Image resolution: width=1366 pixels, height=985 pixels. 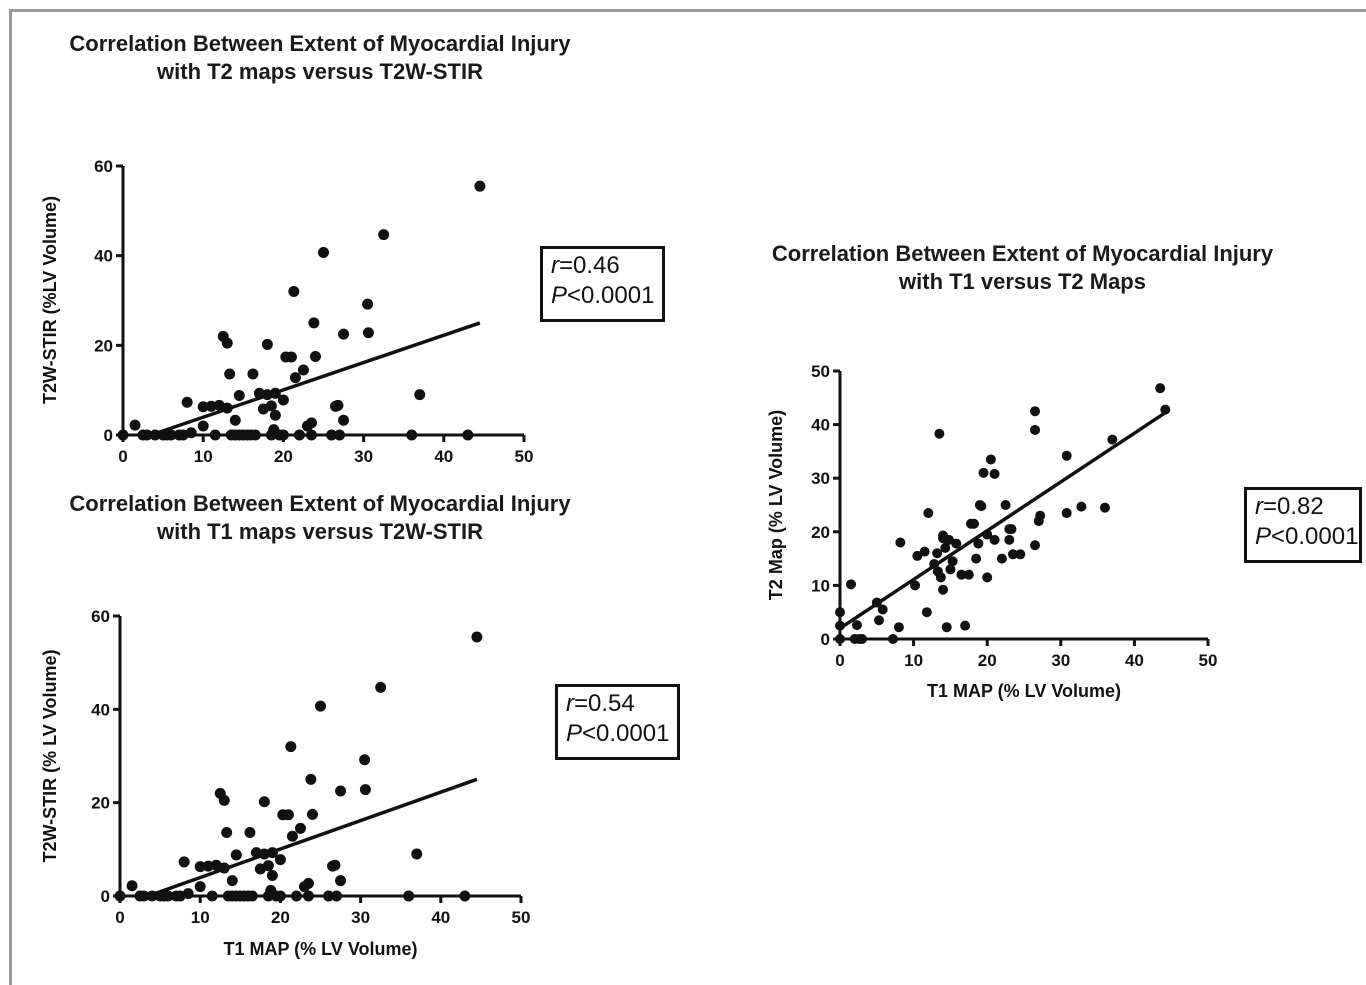 What do you see at coordinates (776, 505) in the screenshot?
I see `y-axis-title: T2 Map (% LV Volume)` at bounding box center [776, 505].